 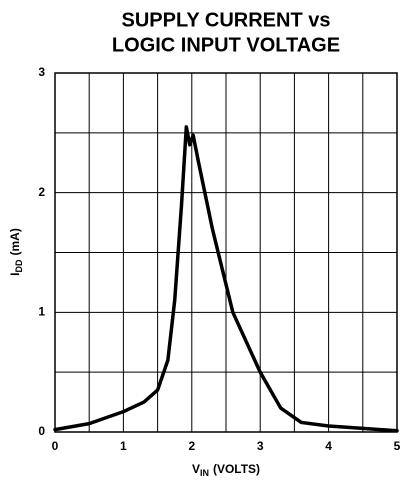 What do you see at coordinates (41, 312) in the screenshot?
I see `y-tick-label: 1` at bounding box center [41, 312].